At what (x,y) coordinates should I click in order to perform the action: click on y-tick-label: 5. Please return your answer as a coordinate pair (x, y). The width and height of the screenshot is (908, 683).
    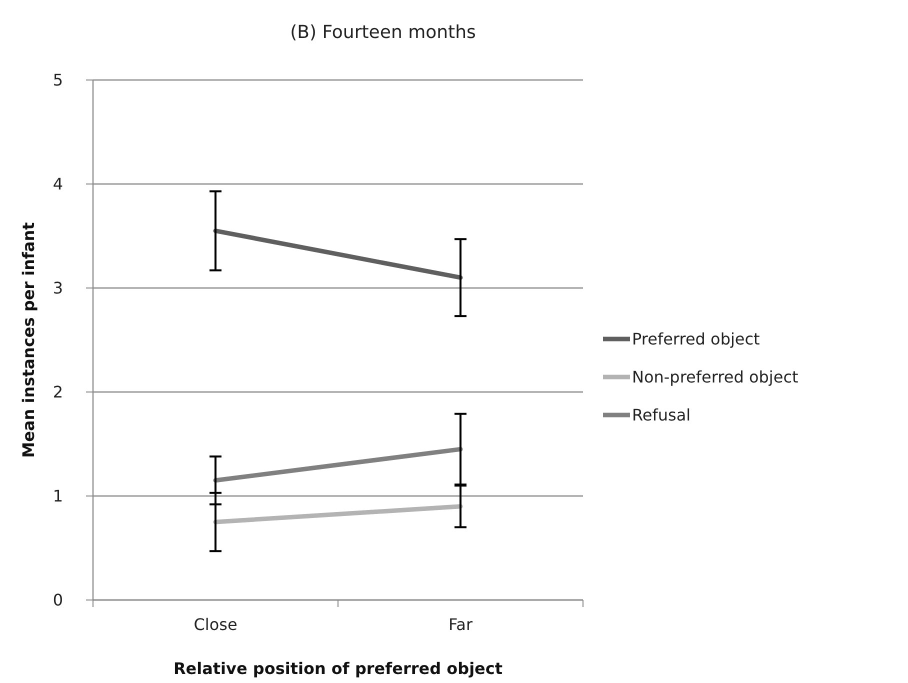
    Looking at the image, I should click on (57, 80).